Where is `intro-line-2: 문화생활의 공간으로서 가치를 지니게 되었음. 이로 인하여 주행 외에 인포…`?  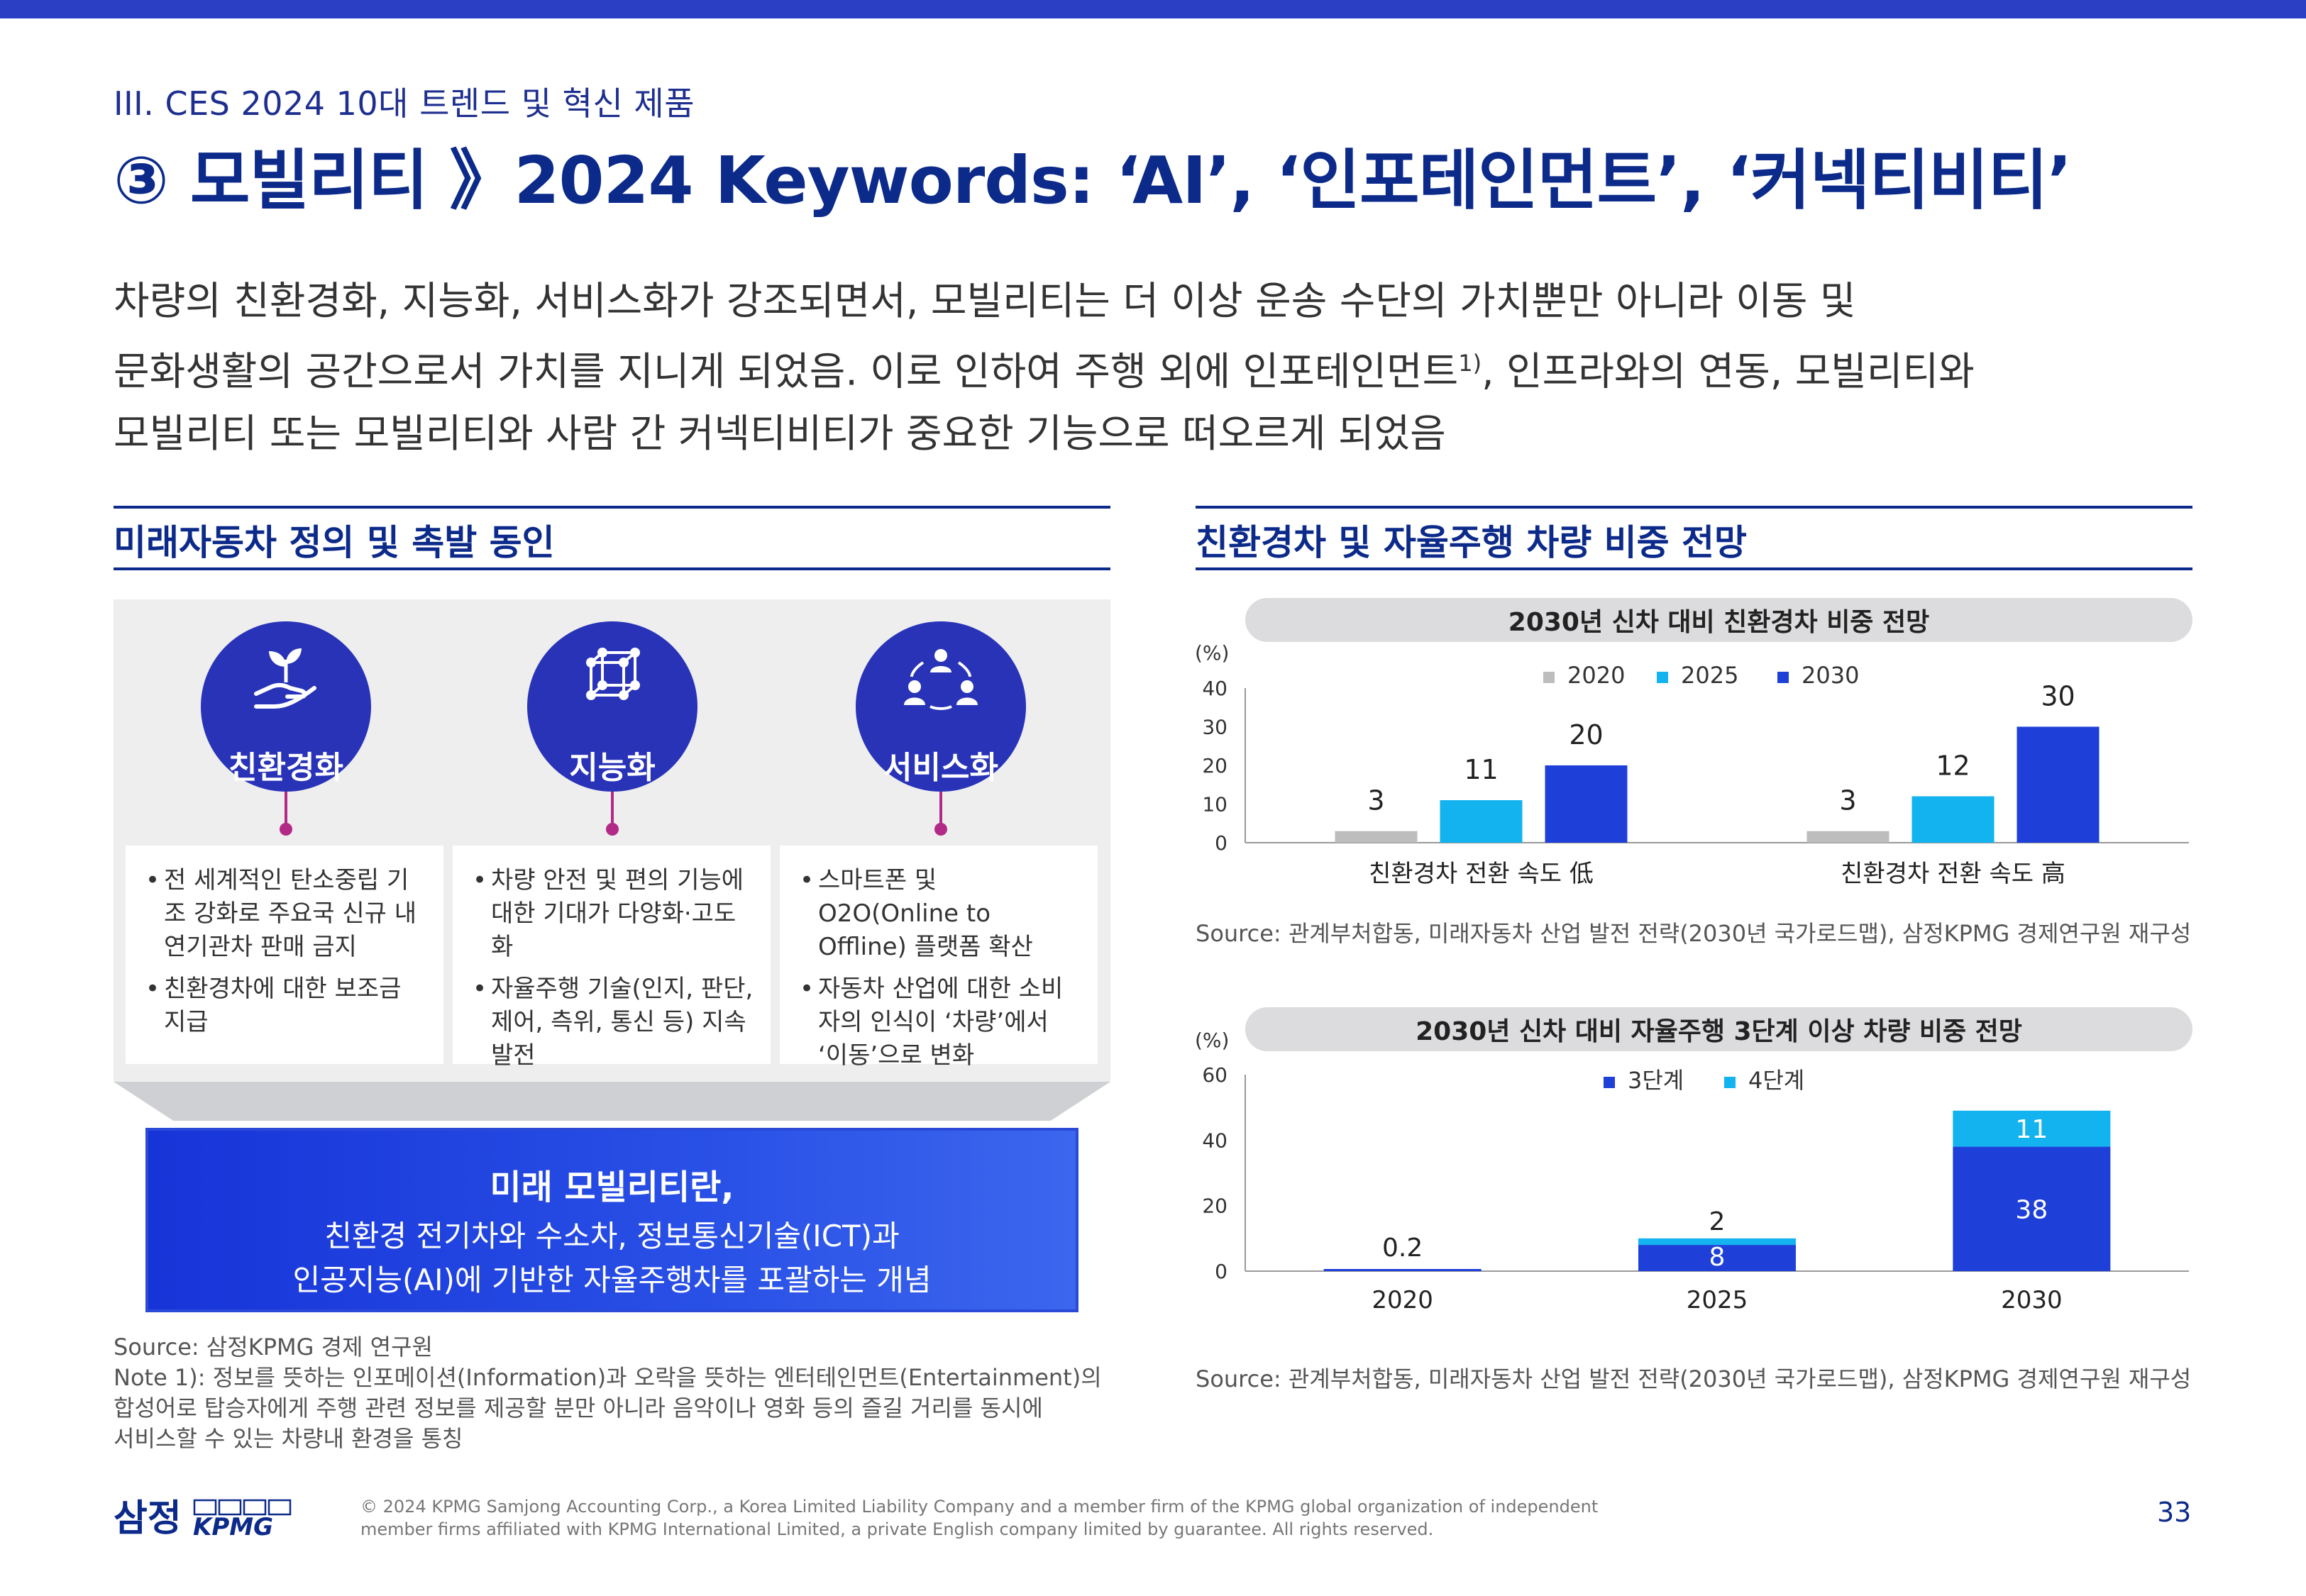 intro-line-2: 문화생활의 공간으로서 가치를 지니게 되었음. 이로 인하여 주행 외에 인포… is located at coordinates (1160, 367).